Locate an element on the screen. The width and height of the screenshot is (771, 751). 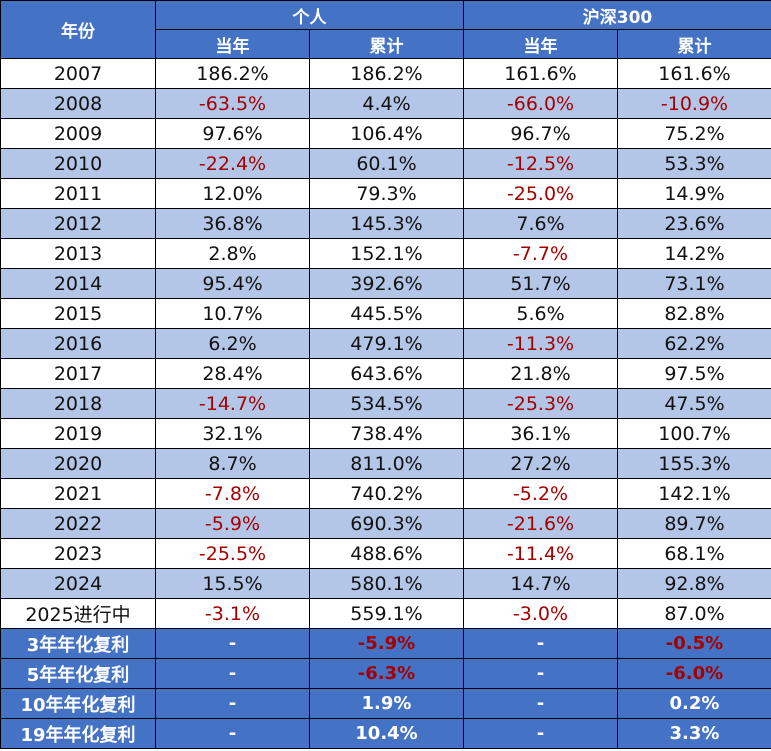
year-cell: 2008 is located at coordinates (78, 103).